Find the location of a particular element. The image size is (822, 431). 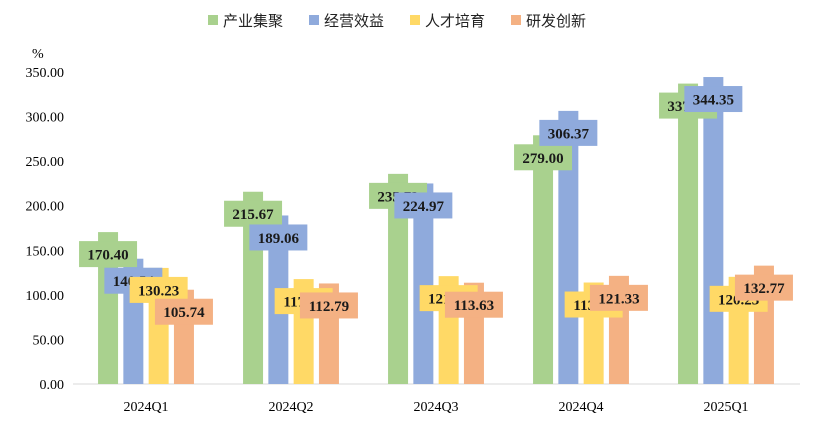

data-label: 105.74 is located at coordinates (184, 313).